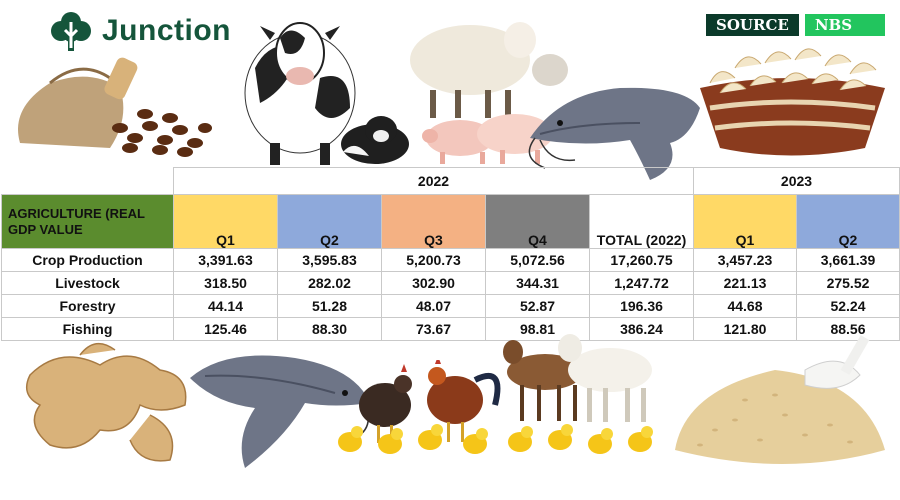  I want to click on brand-logo: Junction, so click(139, 31).